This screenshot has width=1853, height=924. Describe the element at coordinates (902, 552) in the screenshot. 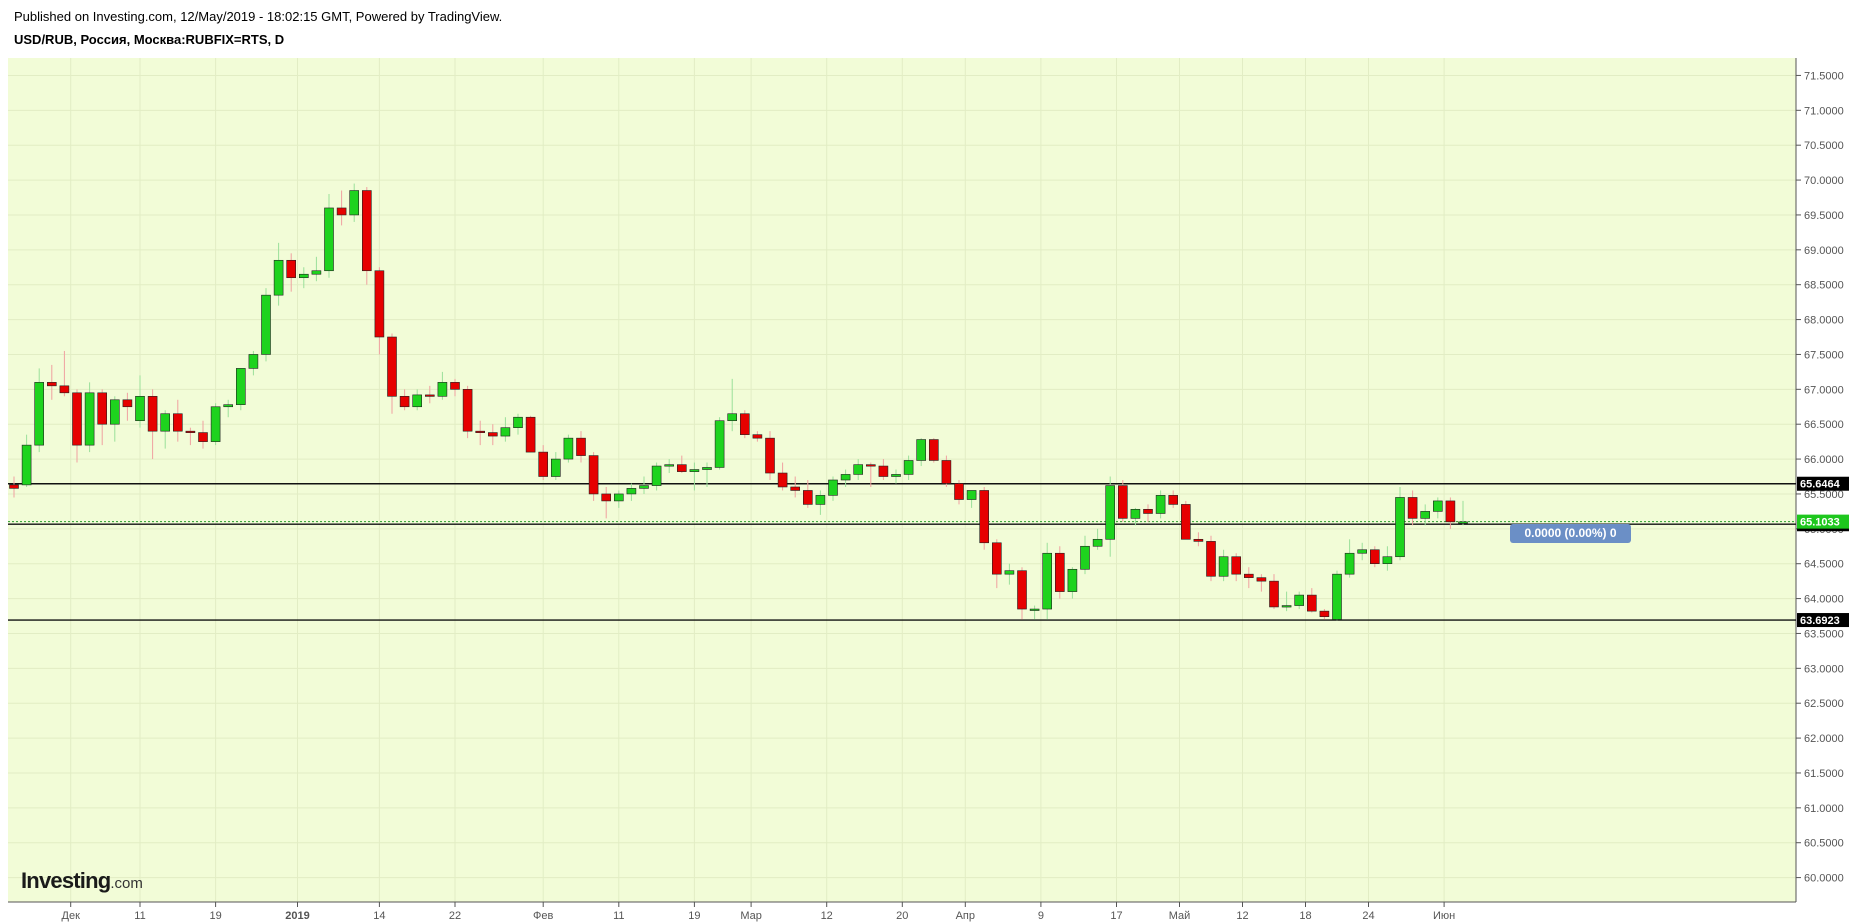

I see `horizontal-levels` at that location.